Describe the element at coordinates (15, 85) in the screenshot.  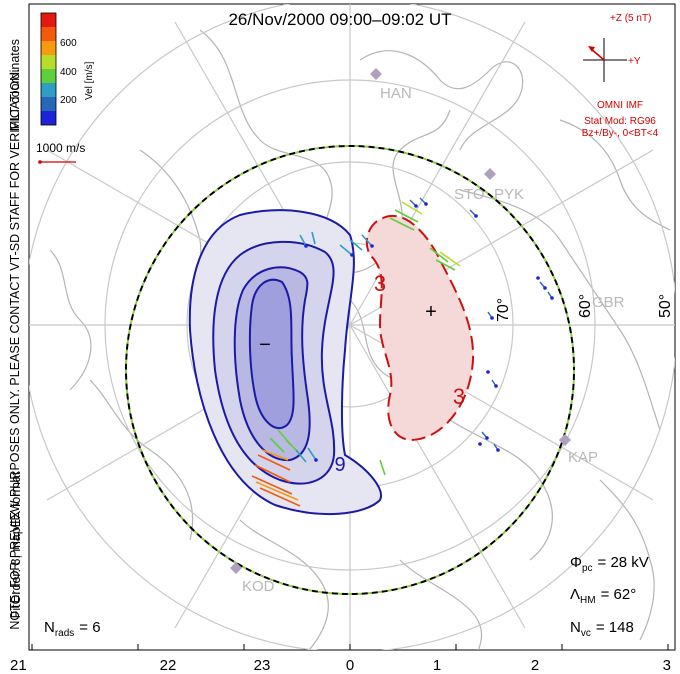
I see `coordinates-label: MLT coordinates` at that location.